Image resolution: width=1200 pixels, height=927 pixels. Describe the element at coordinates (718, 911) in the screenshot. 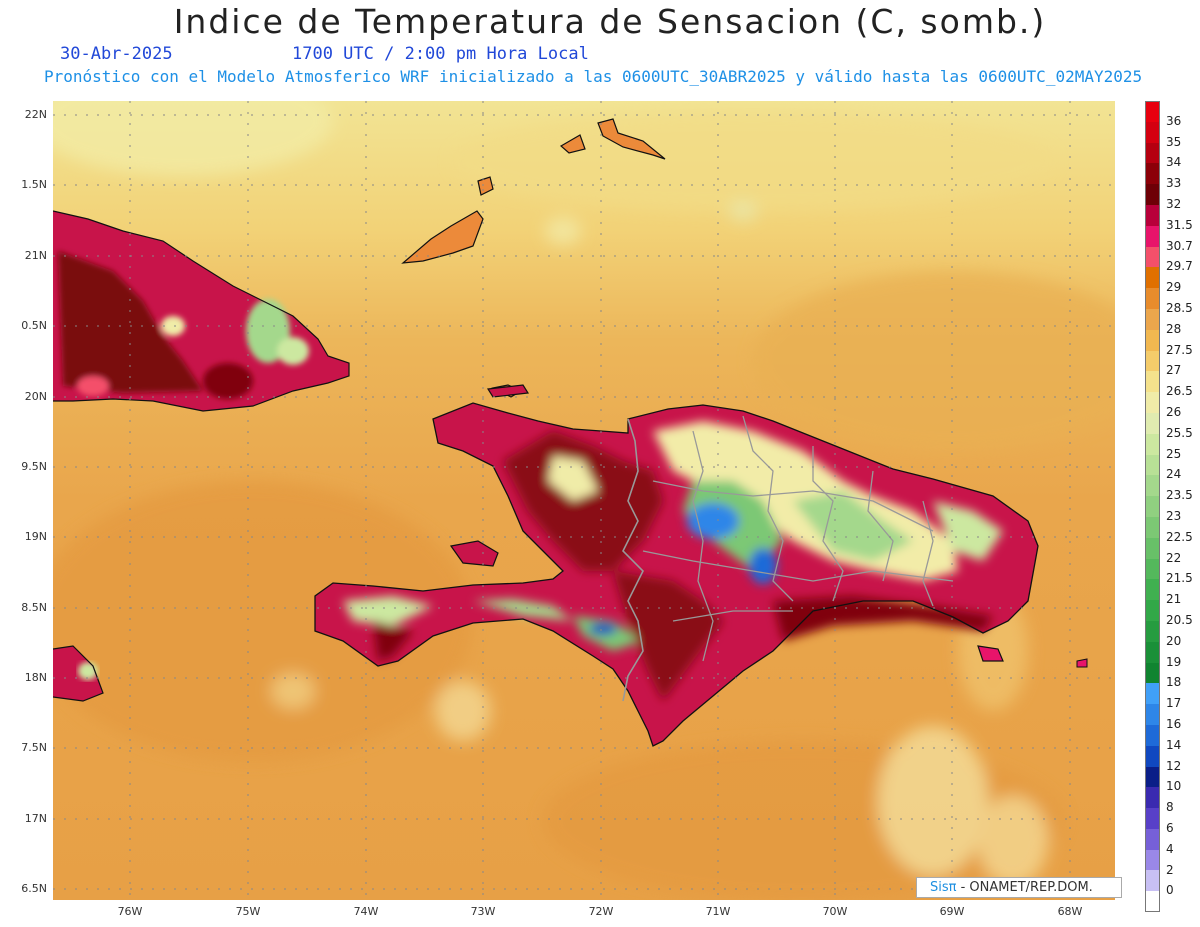

I see `lon-label: 71W` at that location.